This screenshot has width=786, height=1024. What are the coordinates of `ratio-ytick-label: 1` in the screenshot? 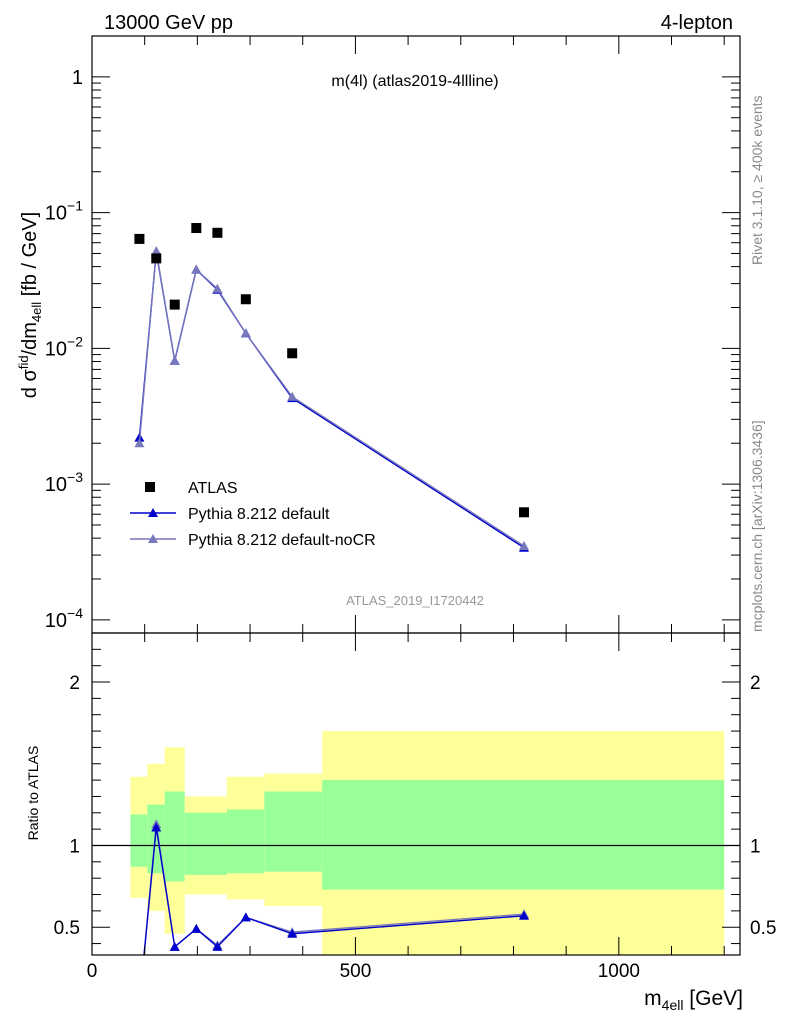 It's located at (74, 846).